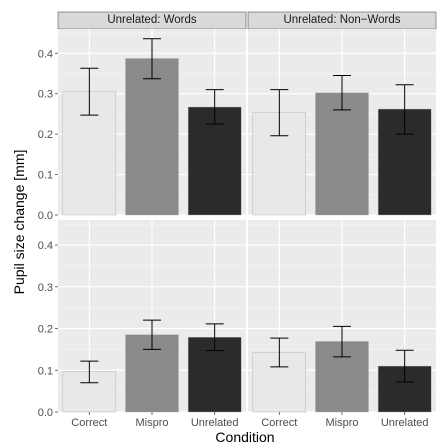  Describe the element at coordinates (19, 222) in the screenshot. I see `y-axis-title: Pupil size change [mm]` at that location.